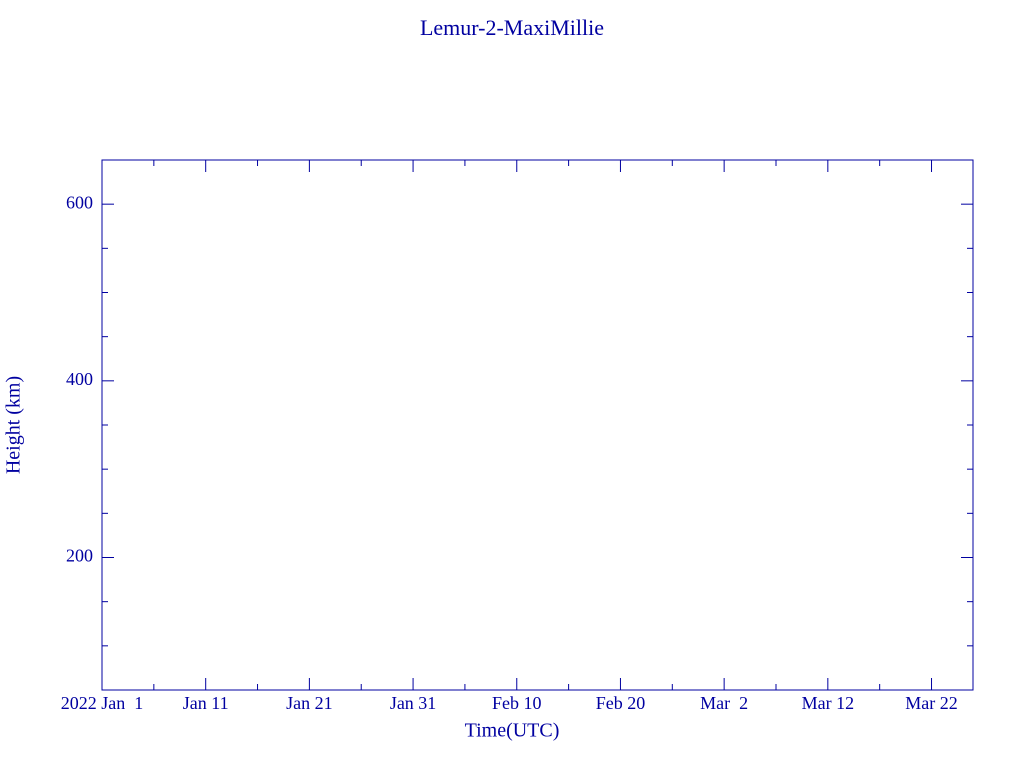  What do you see at coordinates (79, 379) in the screenshot?
I see `y-tick-label: 400` at bounding box center [79, 379].